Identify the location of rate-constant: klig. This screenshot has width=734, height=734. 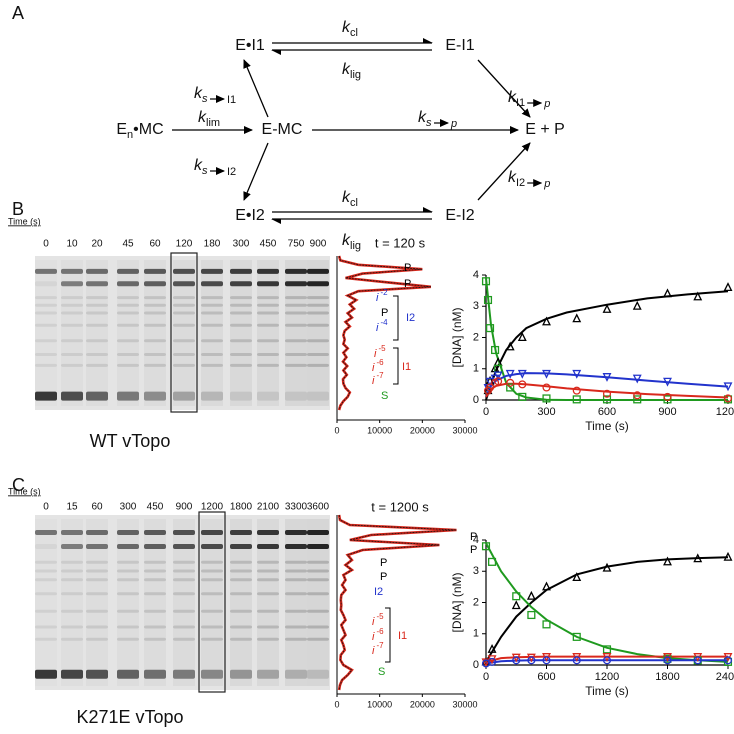
(351, 242).